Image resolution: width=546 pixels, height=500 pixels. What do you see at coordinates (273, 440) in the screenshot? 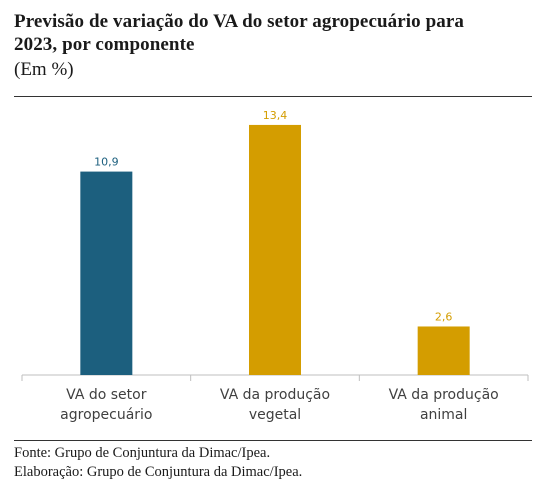
I see `bottom-divider` at bounding box center [273, 440].